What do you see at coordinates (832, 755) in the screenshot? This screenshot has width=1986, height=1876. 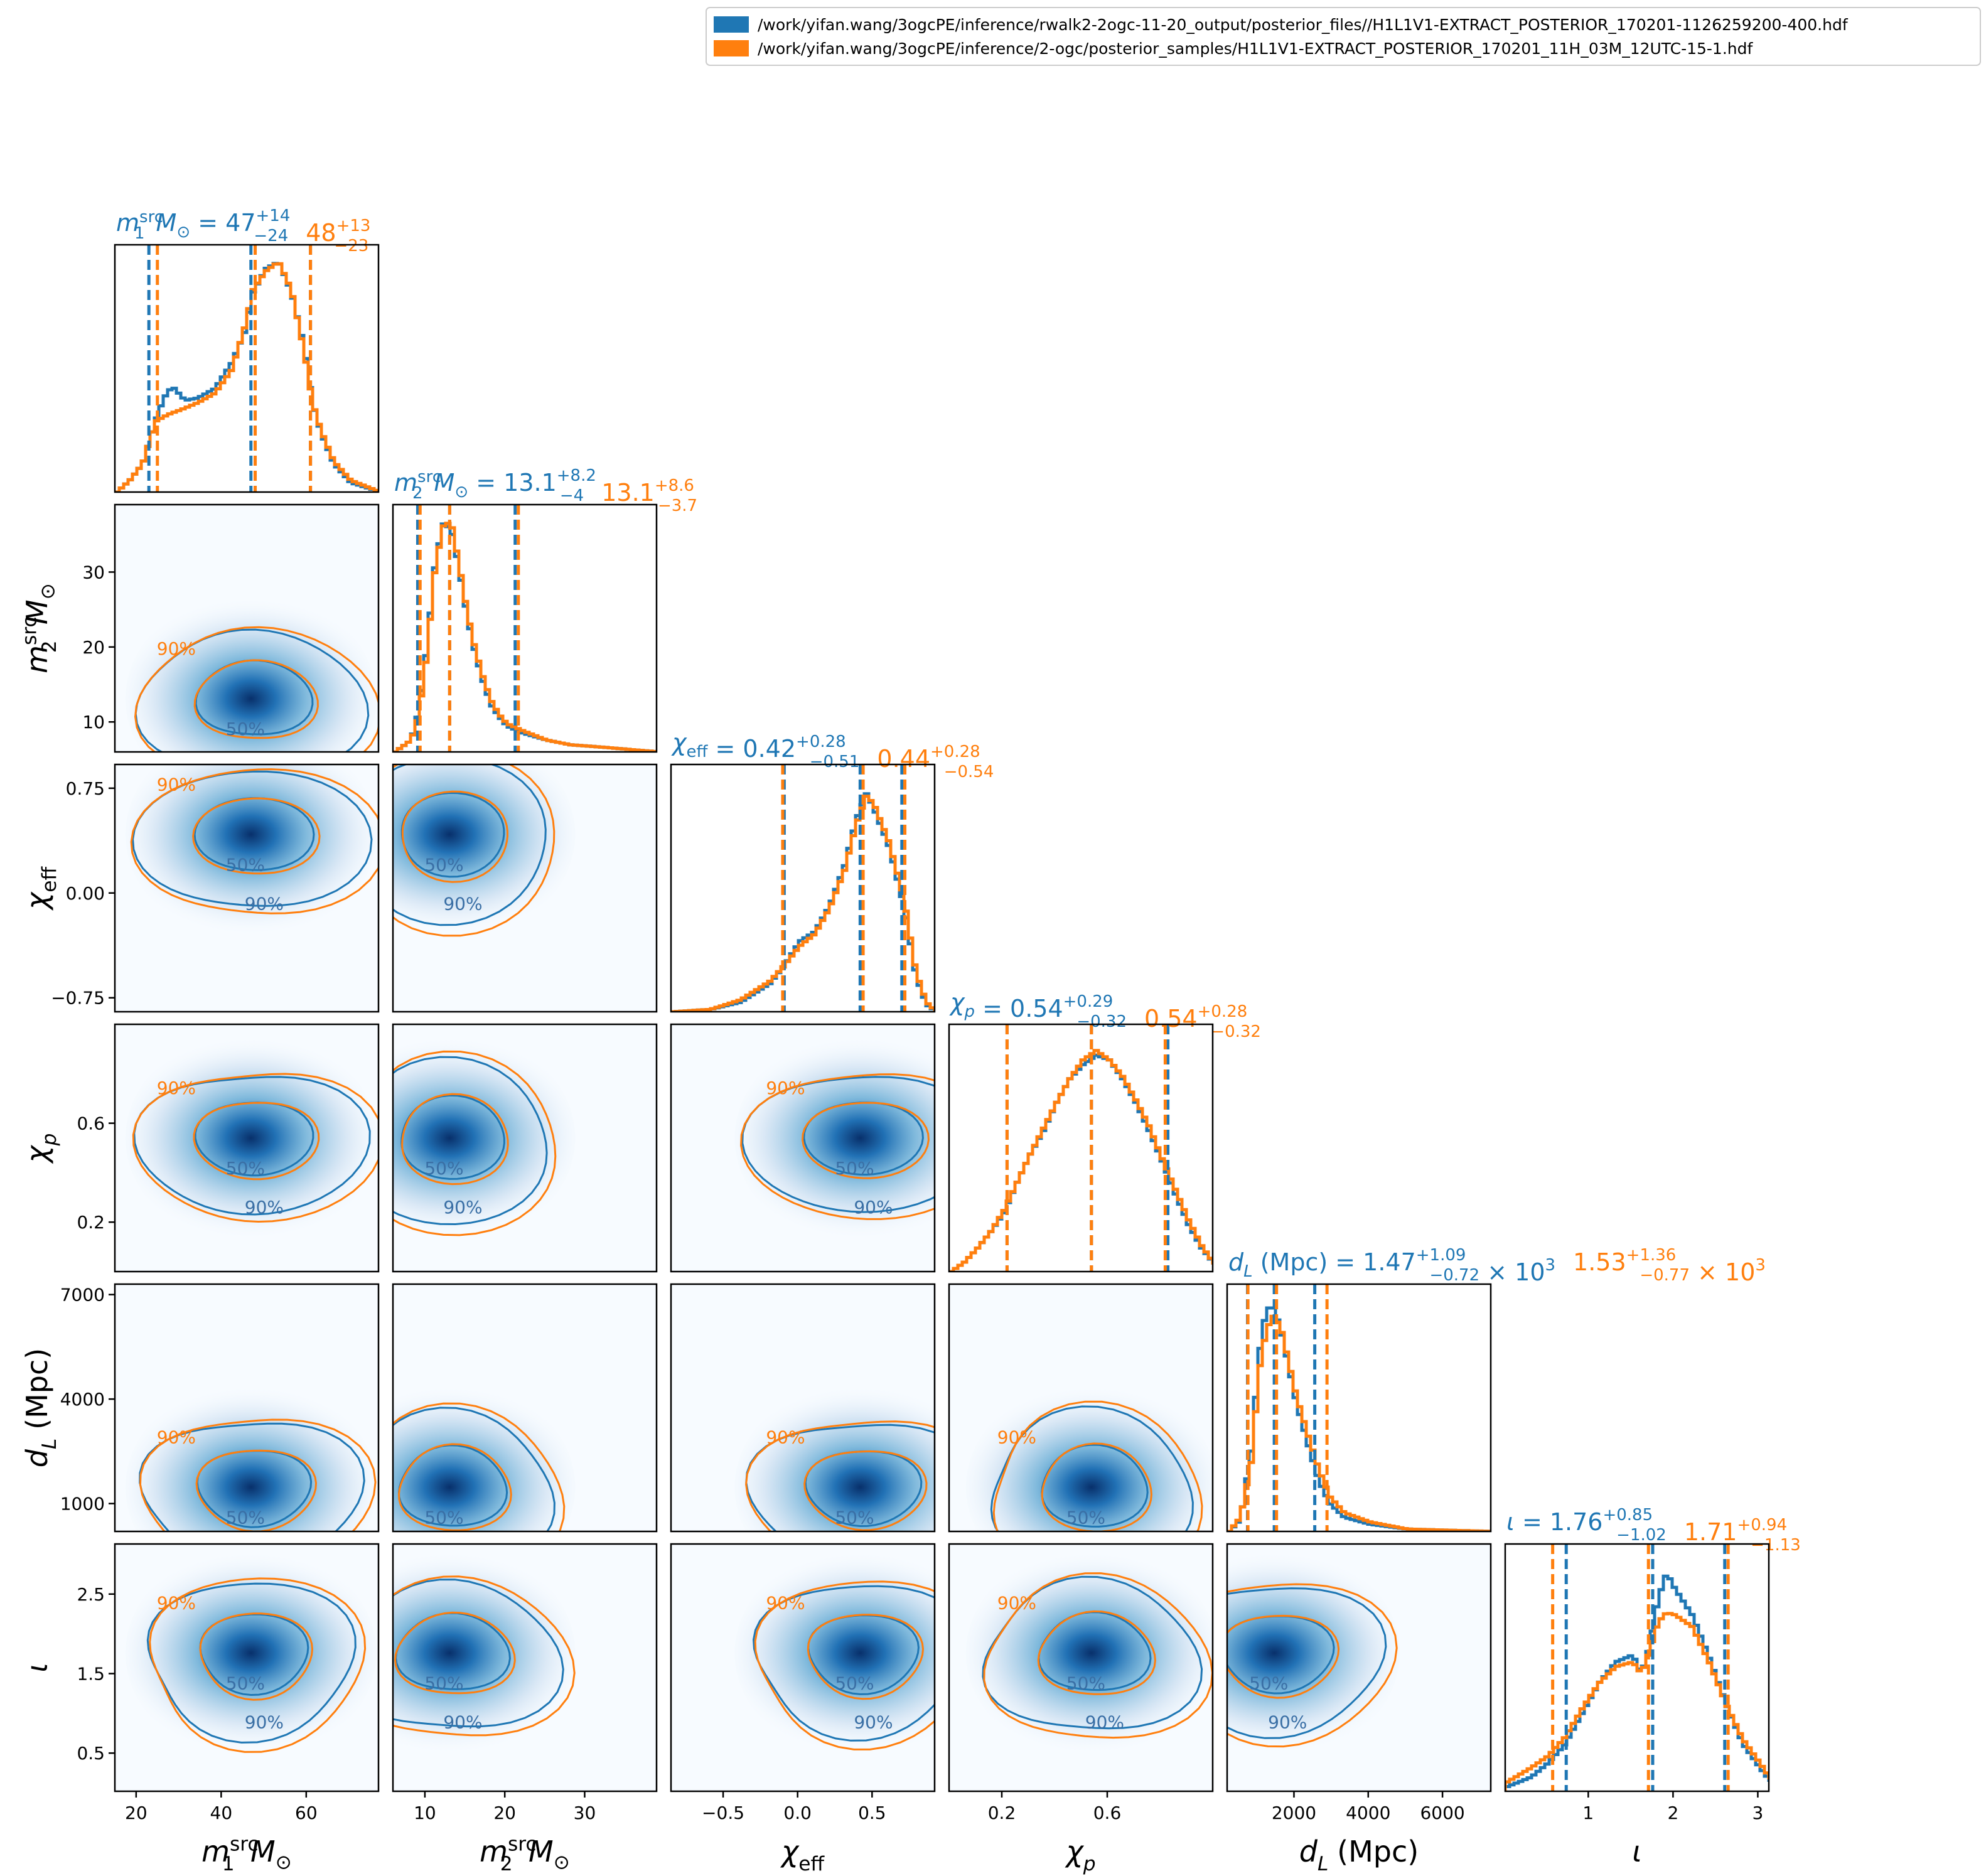 I see `panel-title: χeff = 0.42+0.28 −0.51 0.44+0.28 −0.54` at bounding box center [832, 755].